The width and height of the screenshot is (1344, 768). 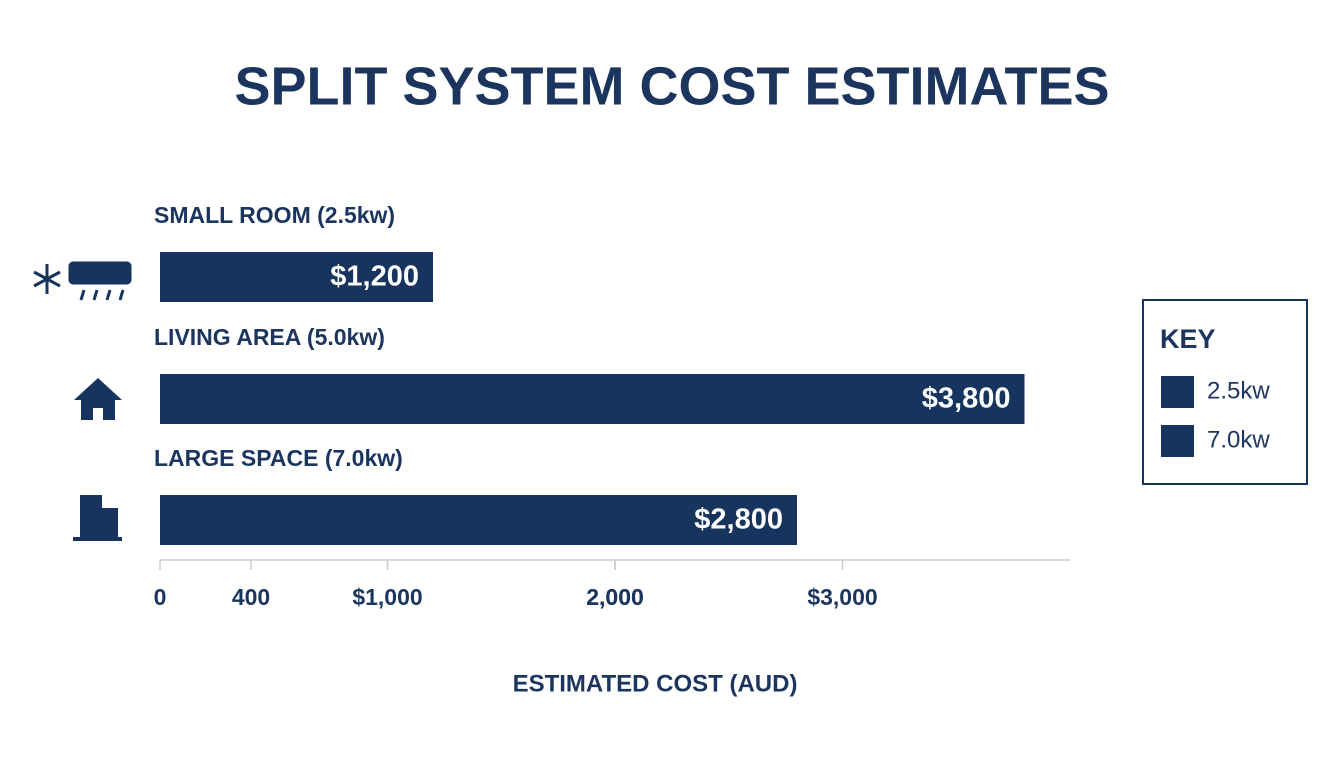 What do you see at coordinates (966, 399) in the screenshot?
I see `value-label: $3,800` at bounding box center [966, 399].